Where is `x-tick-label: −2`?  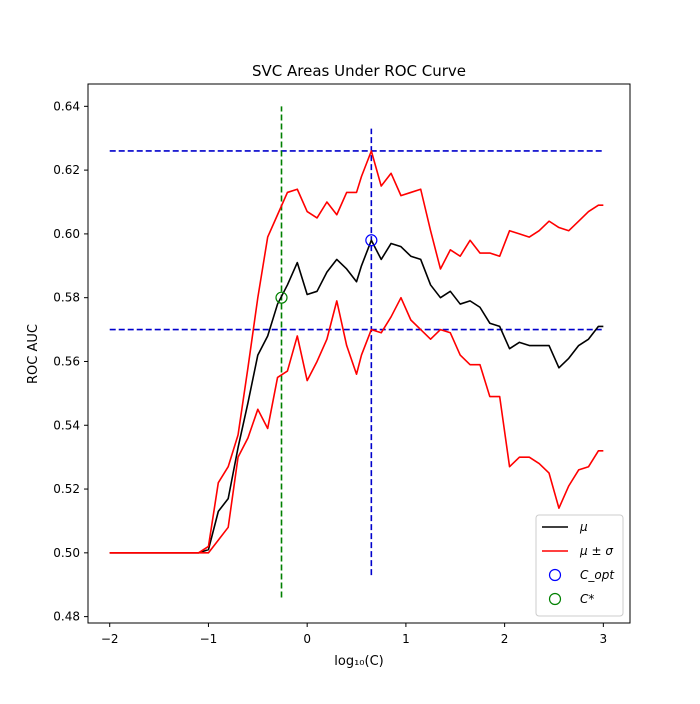 x-tick-label: −2 is located at coordinates (110, 639).